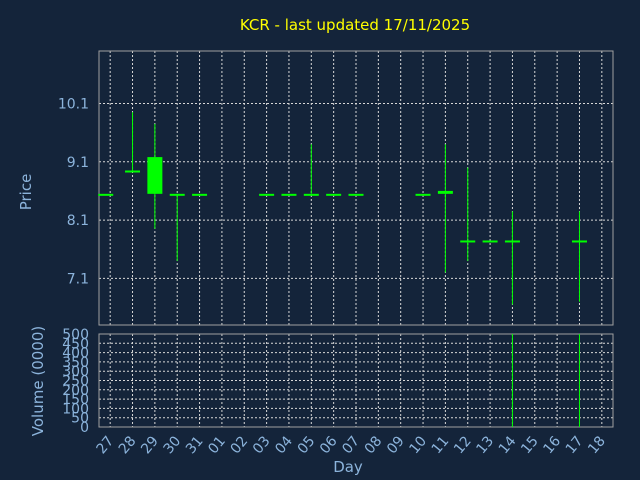  Describe the element at coordinates (463, 445) in the screenshot. I see `x-tick-label: 12` at that location.